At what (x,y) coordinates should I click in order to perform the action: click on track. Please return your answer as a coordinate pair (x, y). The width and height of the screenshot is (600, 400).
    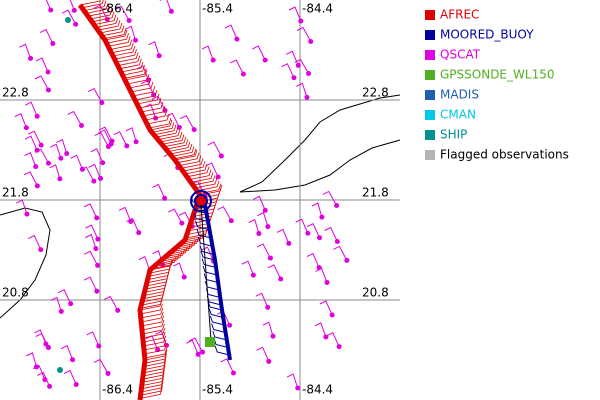
    Looking at the image, I should click on (217, 282).